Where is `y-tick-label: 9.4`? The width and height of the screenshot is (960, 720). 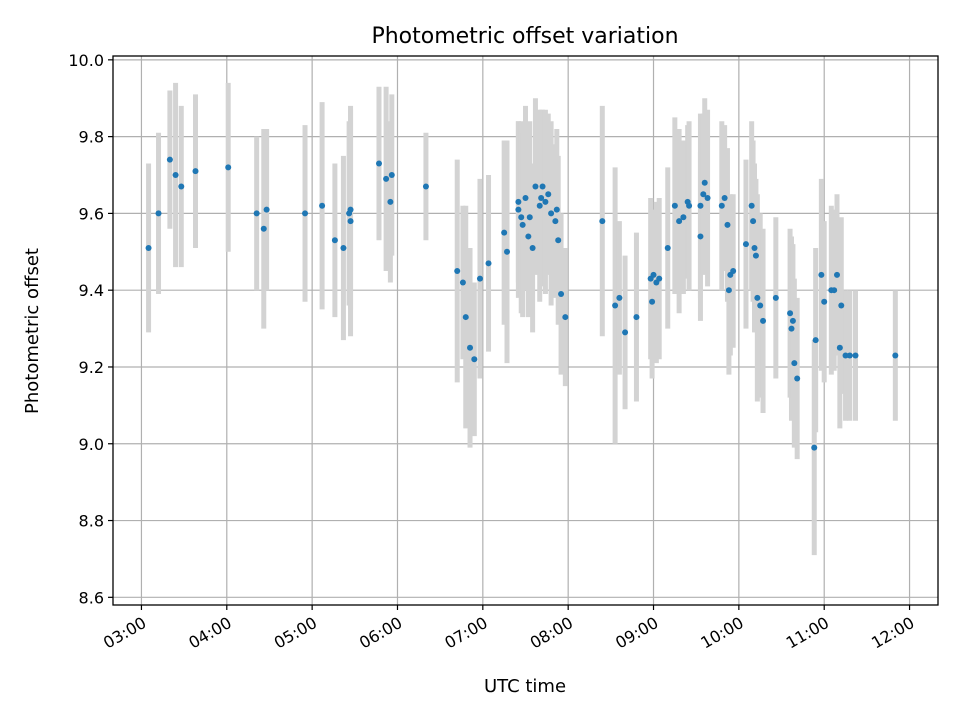
y-tick-label: 9.4 is located at coordinates (91, 290).